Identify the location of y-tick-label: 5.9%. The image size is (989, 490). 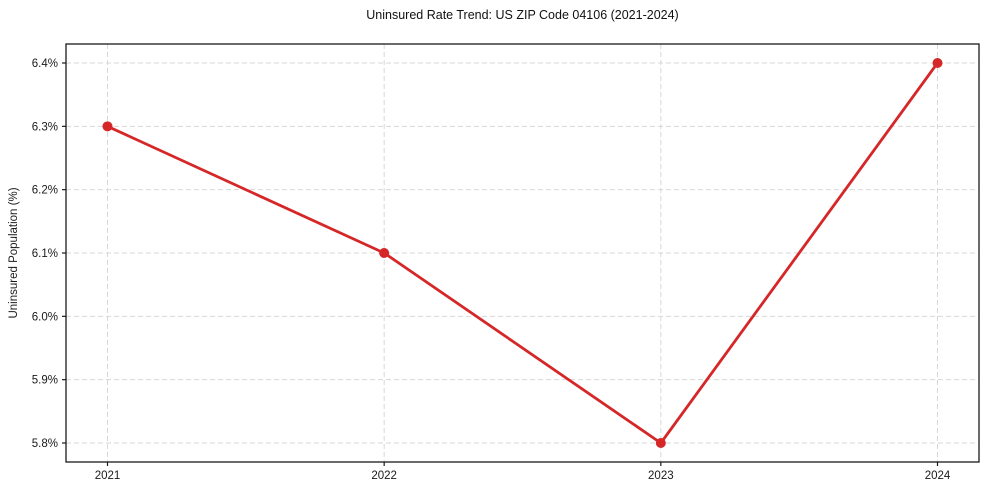
(45, 381).